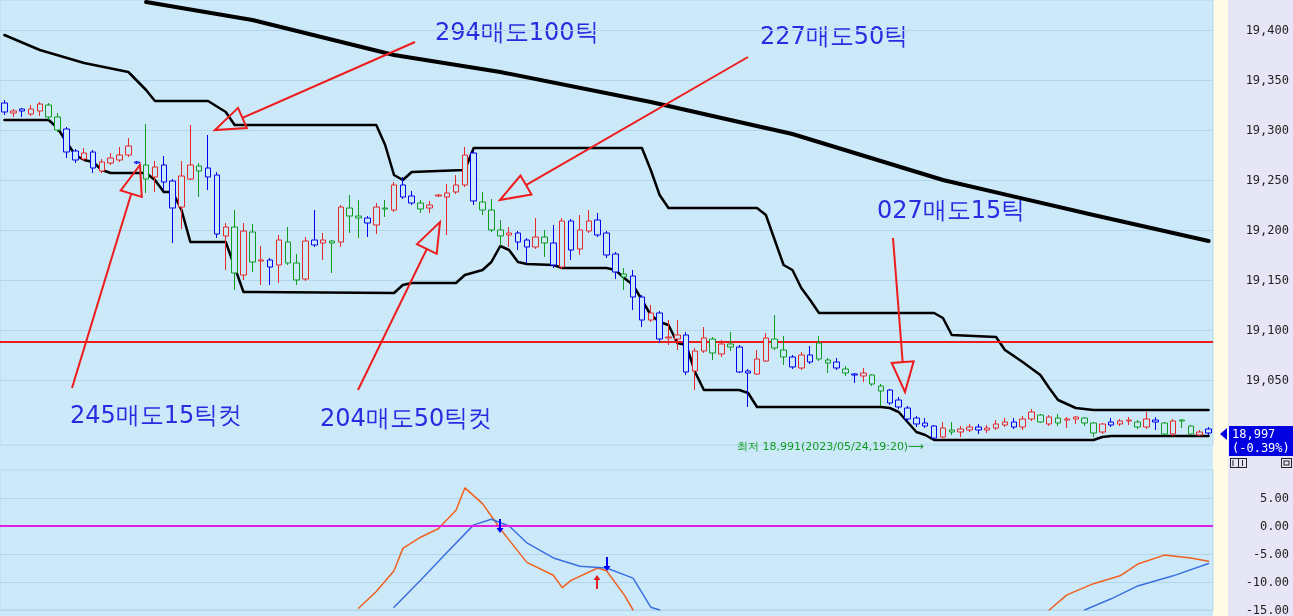  I want to click on y-tick-label: 19,050, so click(1267, 380).